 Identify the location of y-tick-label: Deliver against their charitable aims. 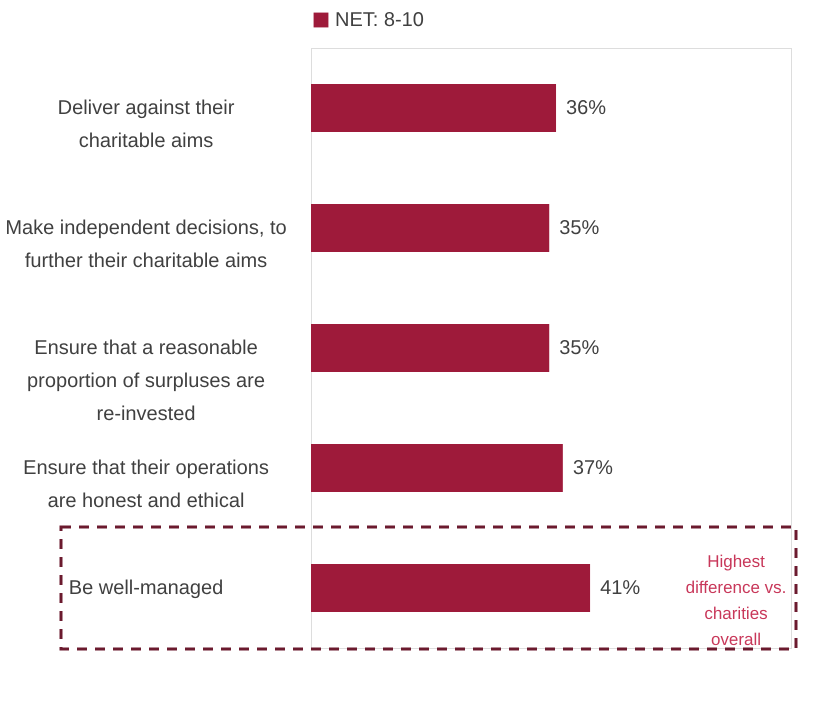
(146, 124).